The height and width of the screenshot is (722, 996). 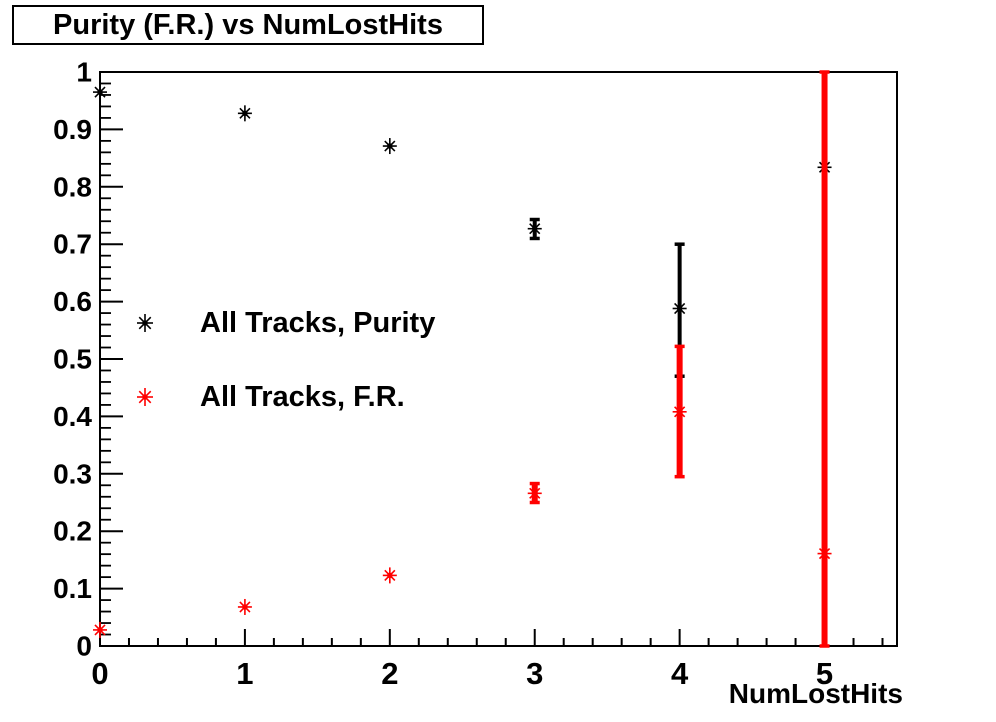 I want to click on legend: All Tracks, Purity All Tracks, F.R., so click(x=286, y=360).